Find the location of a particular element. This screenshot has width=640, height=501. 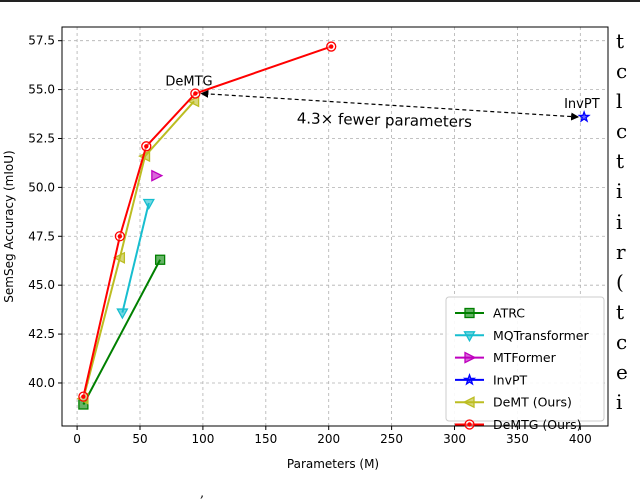

side-text-line: r is located at coordinates (621, 251).